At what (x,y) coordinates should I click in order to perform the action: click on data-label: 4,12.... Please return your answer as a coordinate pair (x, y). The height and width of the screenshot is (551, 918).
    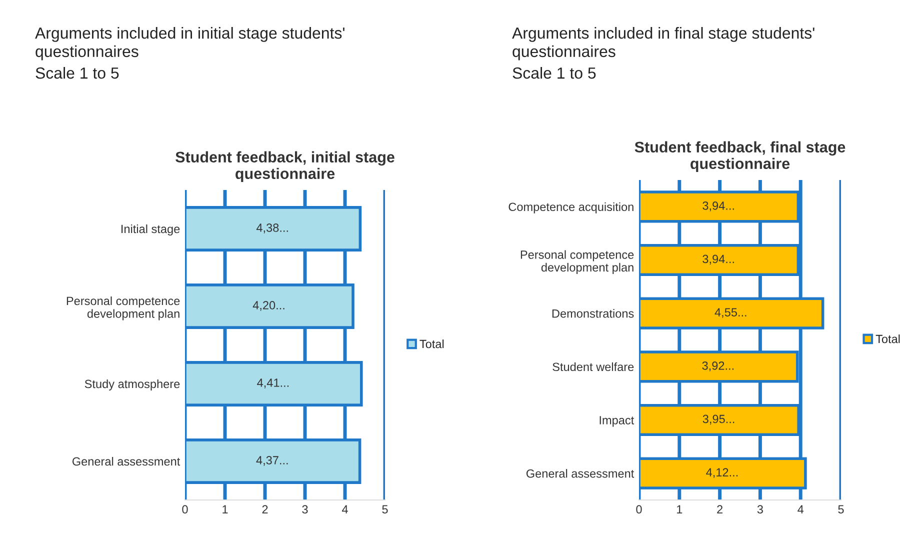
    Looking at the image, I should click on (722, 473).